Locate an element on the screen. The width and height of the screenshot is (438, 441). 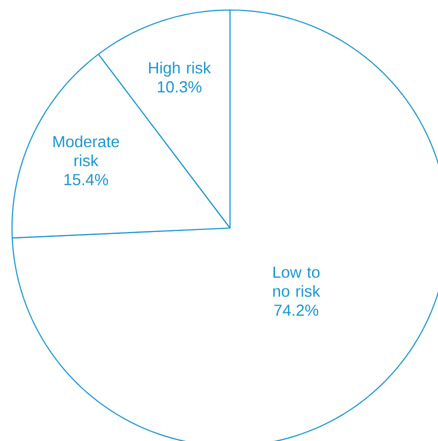
slice-label: Low to no risk is located at coordinates (296, 281).